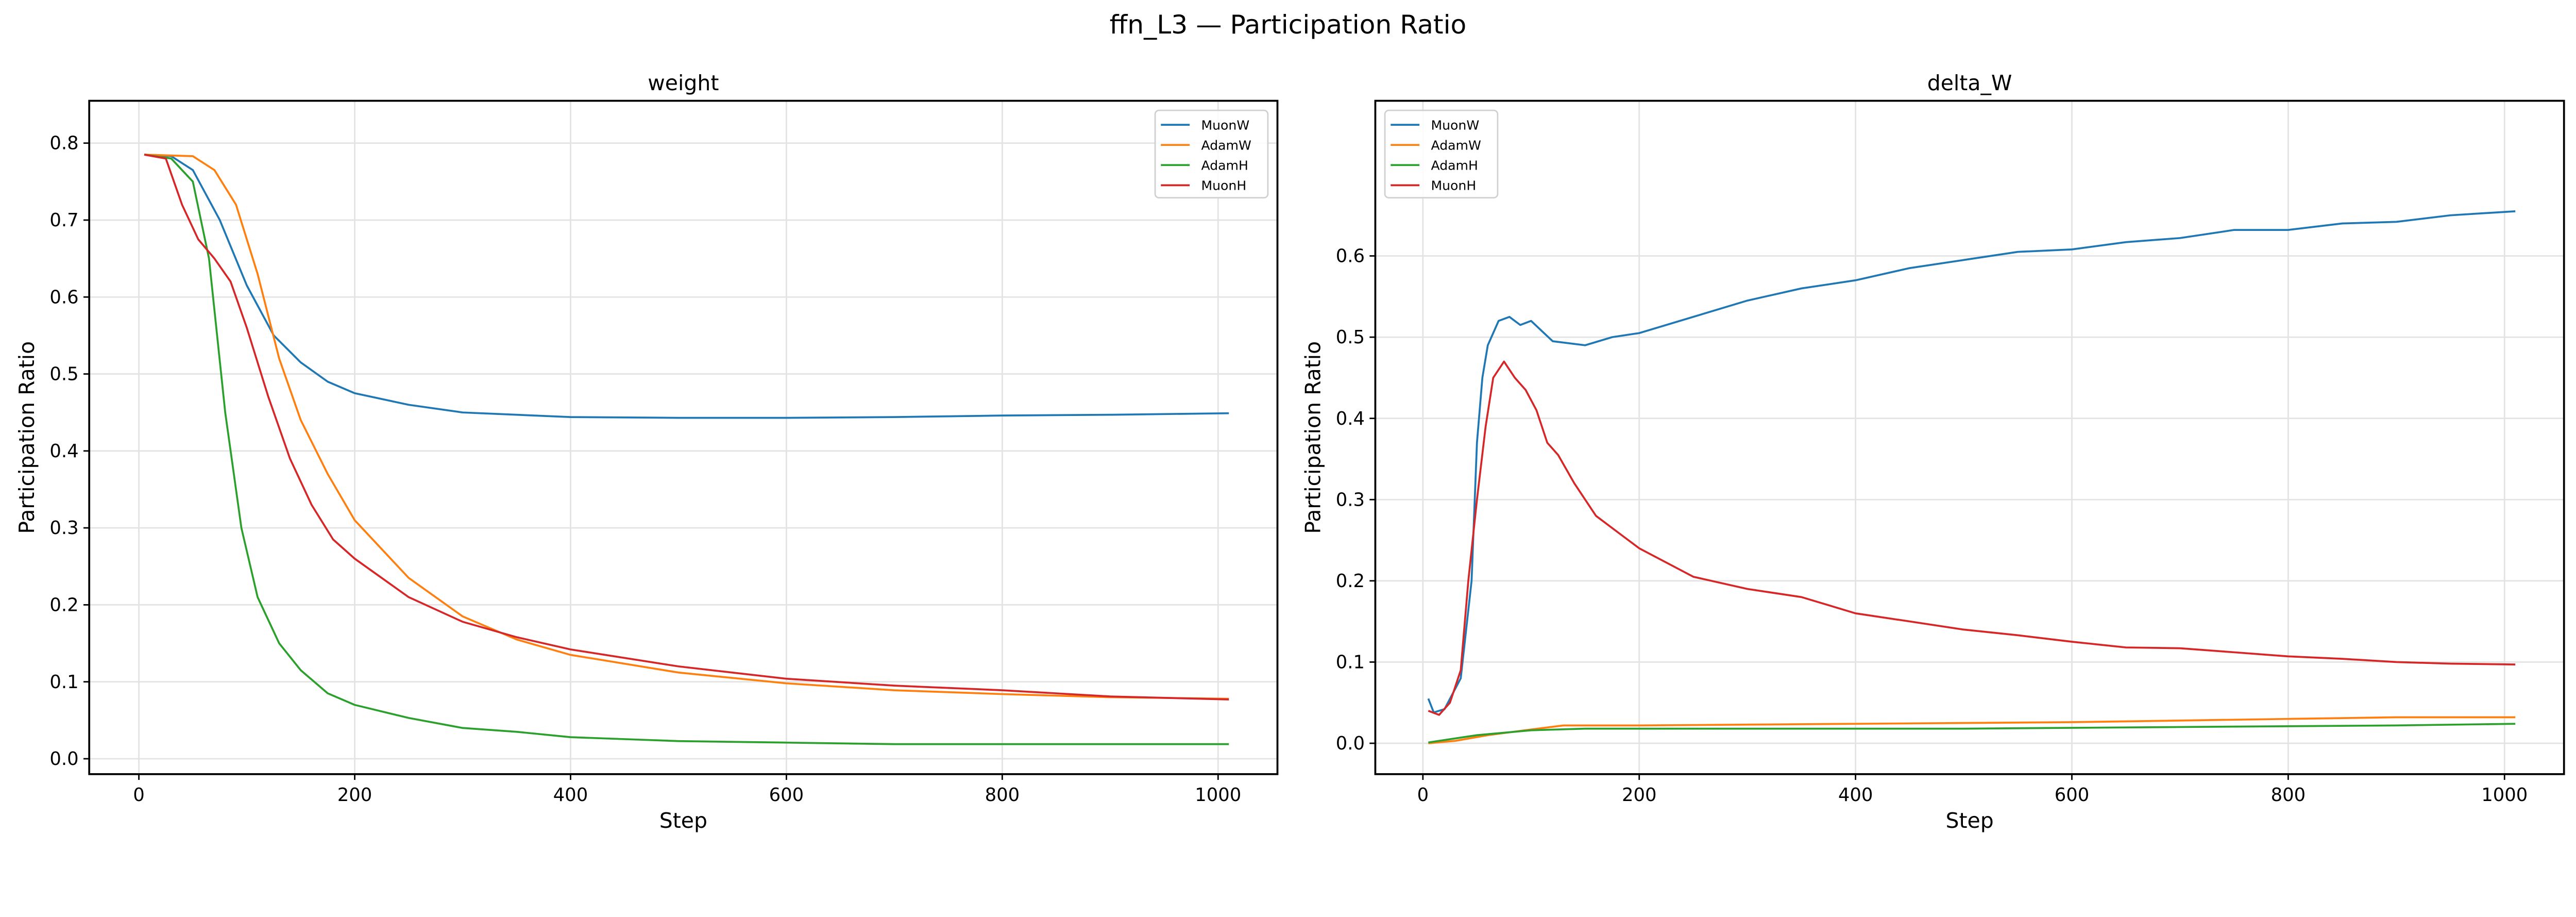  Describe the element at coordinates (683, 83) in the screenshot. I see `subplot-title: weight` at that location.